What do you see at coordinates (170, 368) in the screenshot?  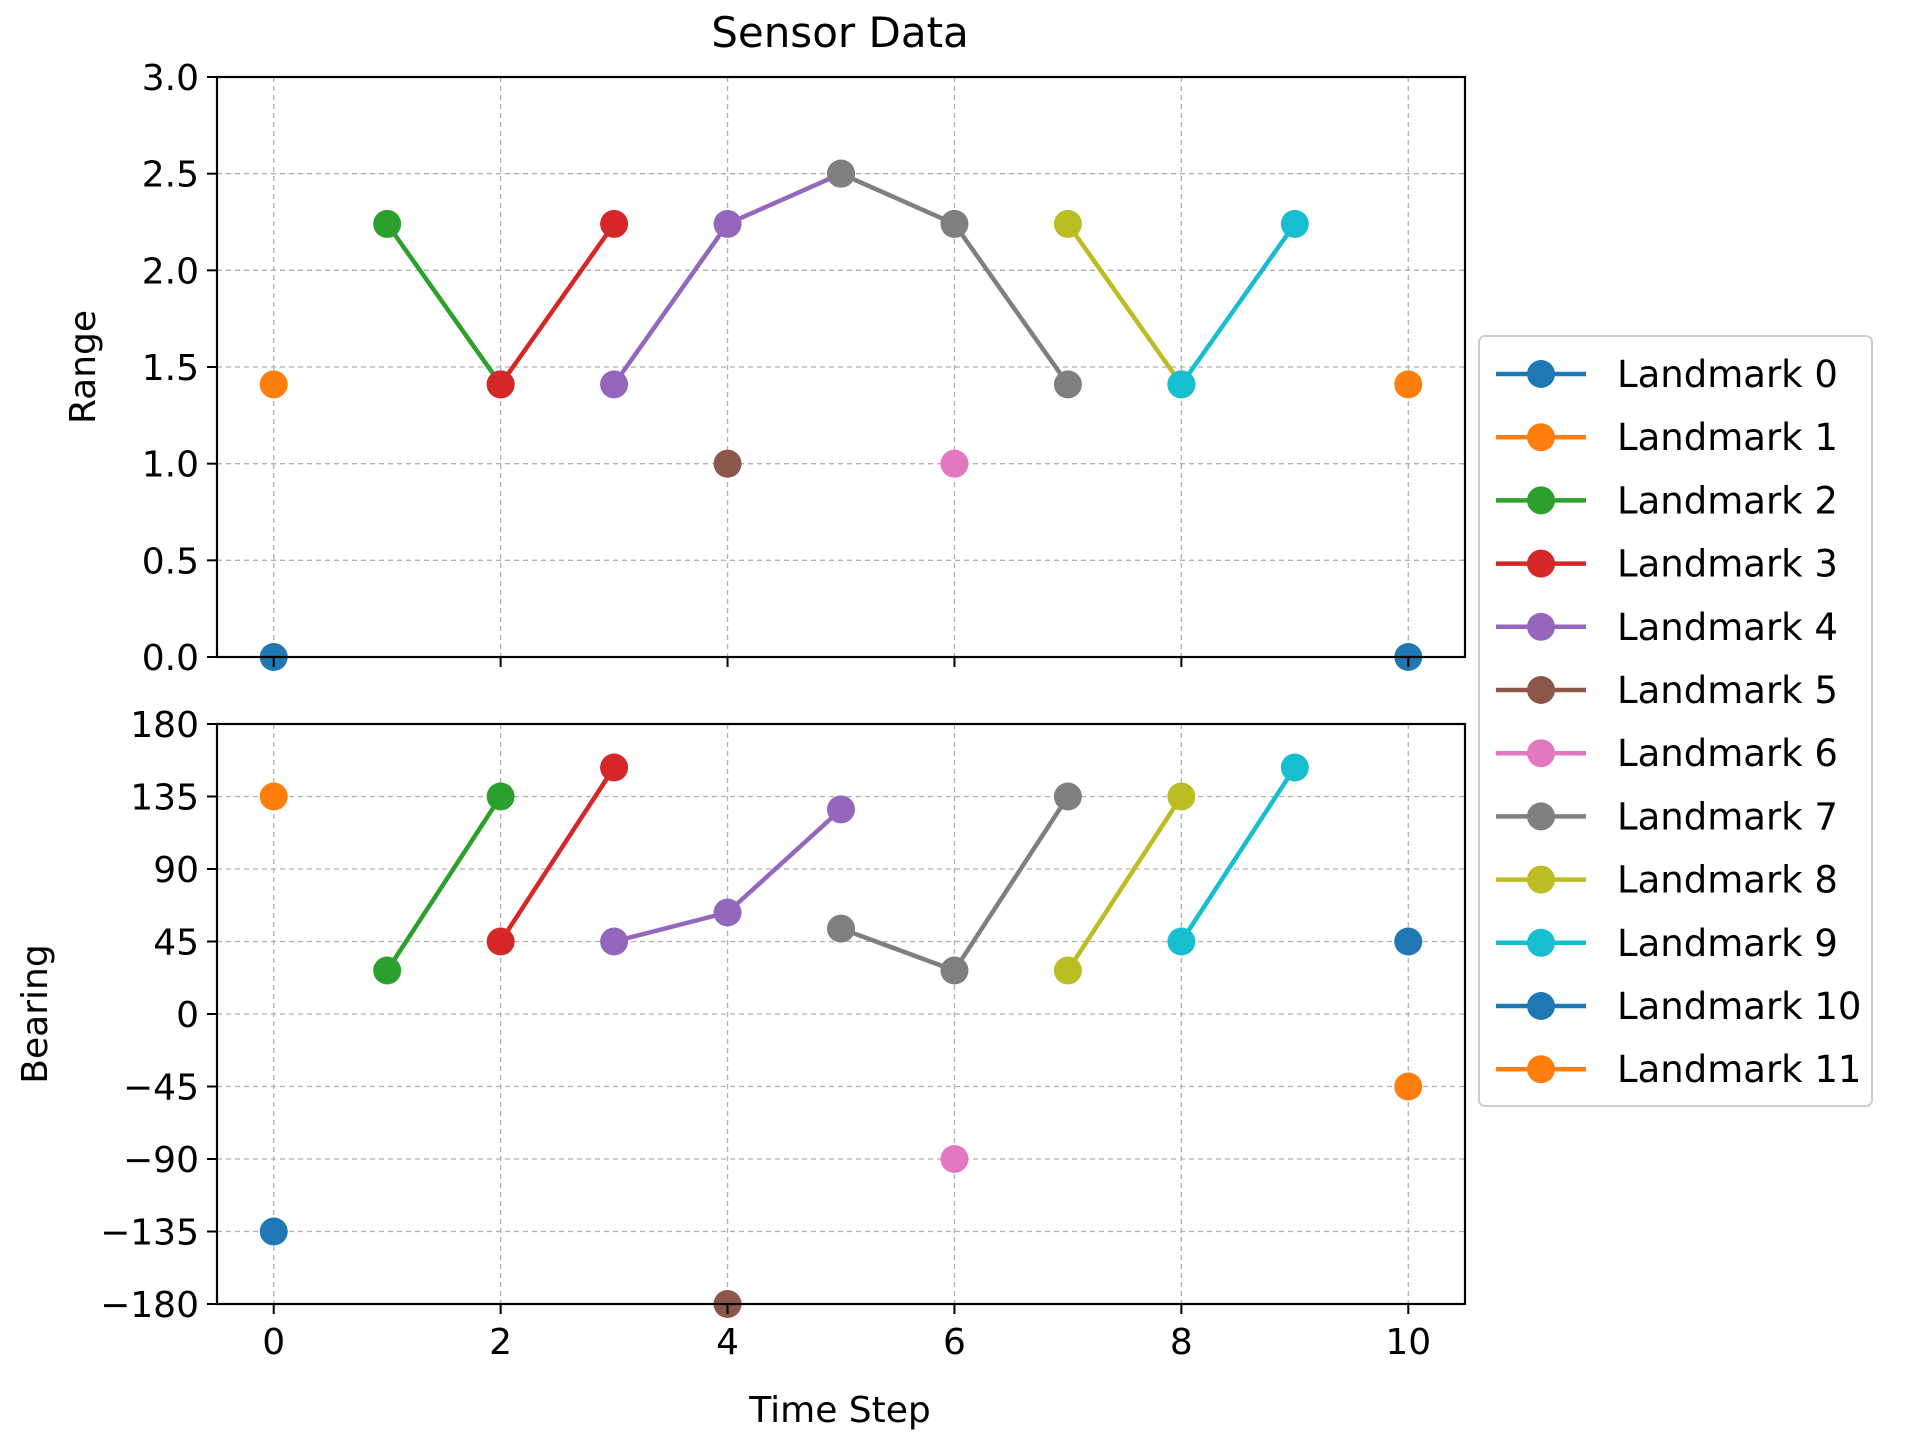 I see `range-y-tick-label: 1.5` at bounding box center [170, 368].